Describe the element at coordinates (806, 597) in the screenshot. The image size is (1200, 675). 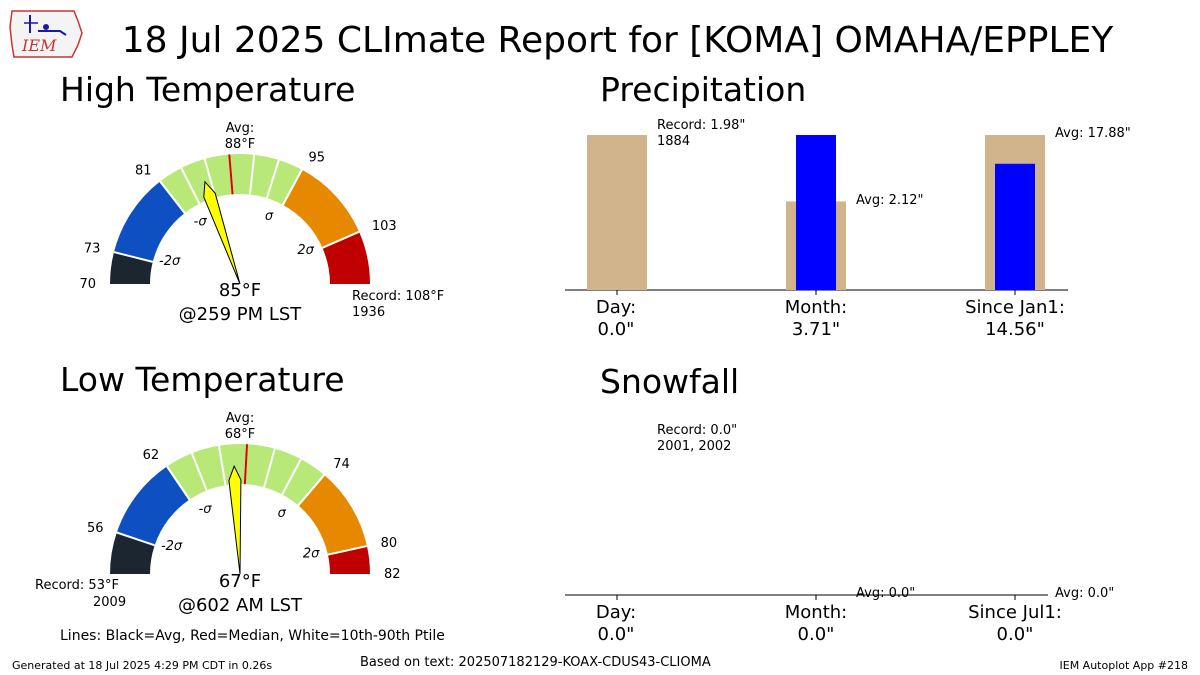
I see `snow-bar-chart` at that location.